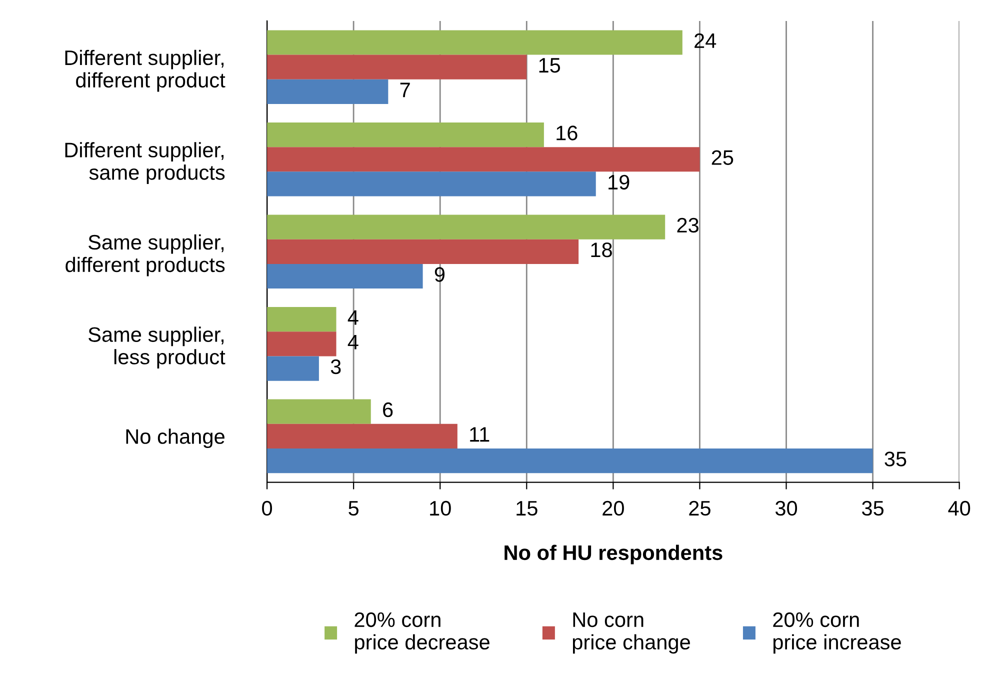 This screenshot has width=989, height=699. I want to click on x-tick-label: 25, so click(699, 508).